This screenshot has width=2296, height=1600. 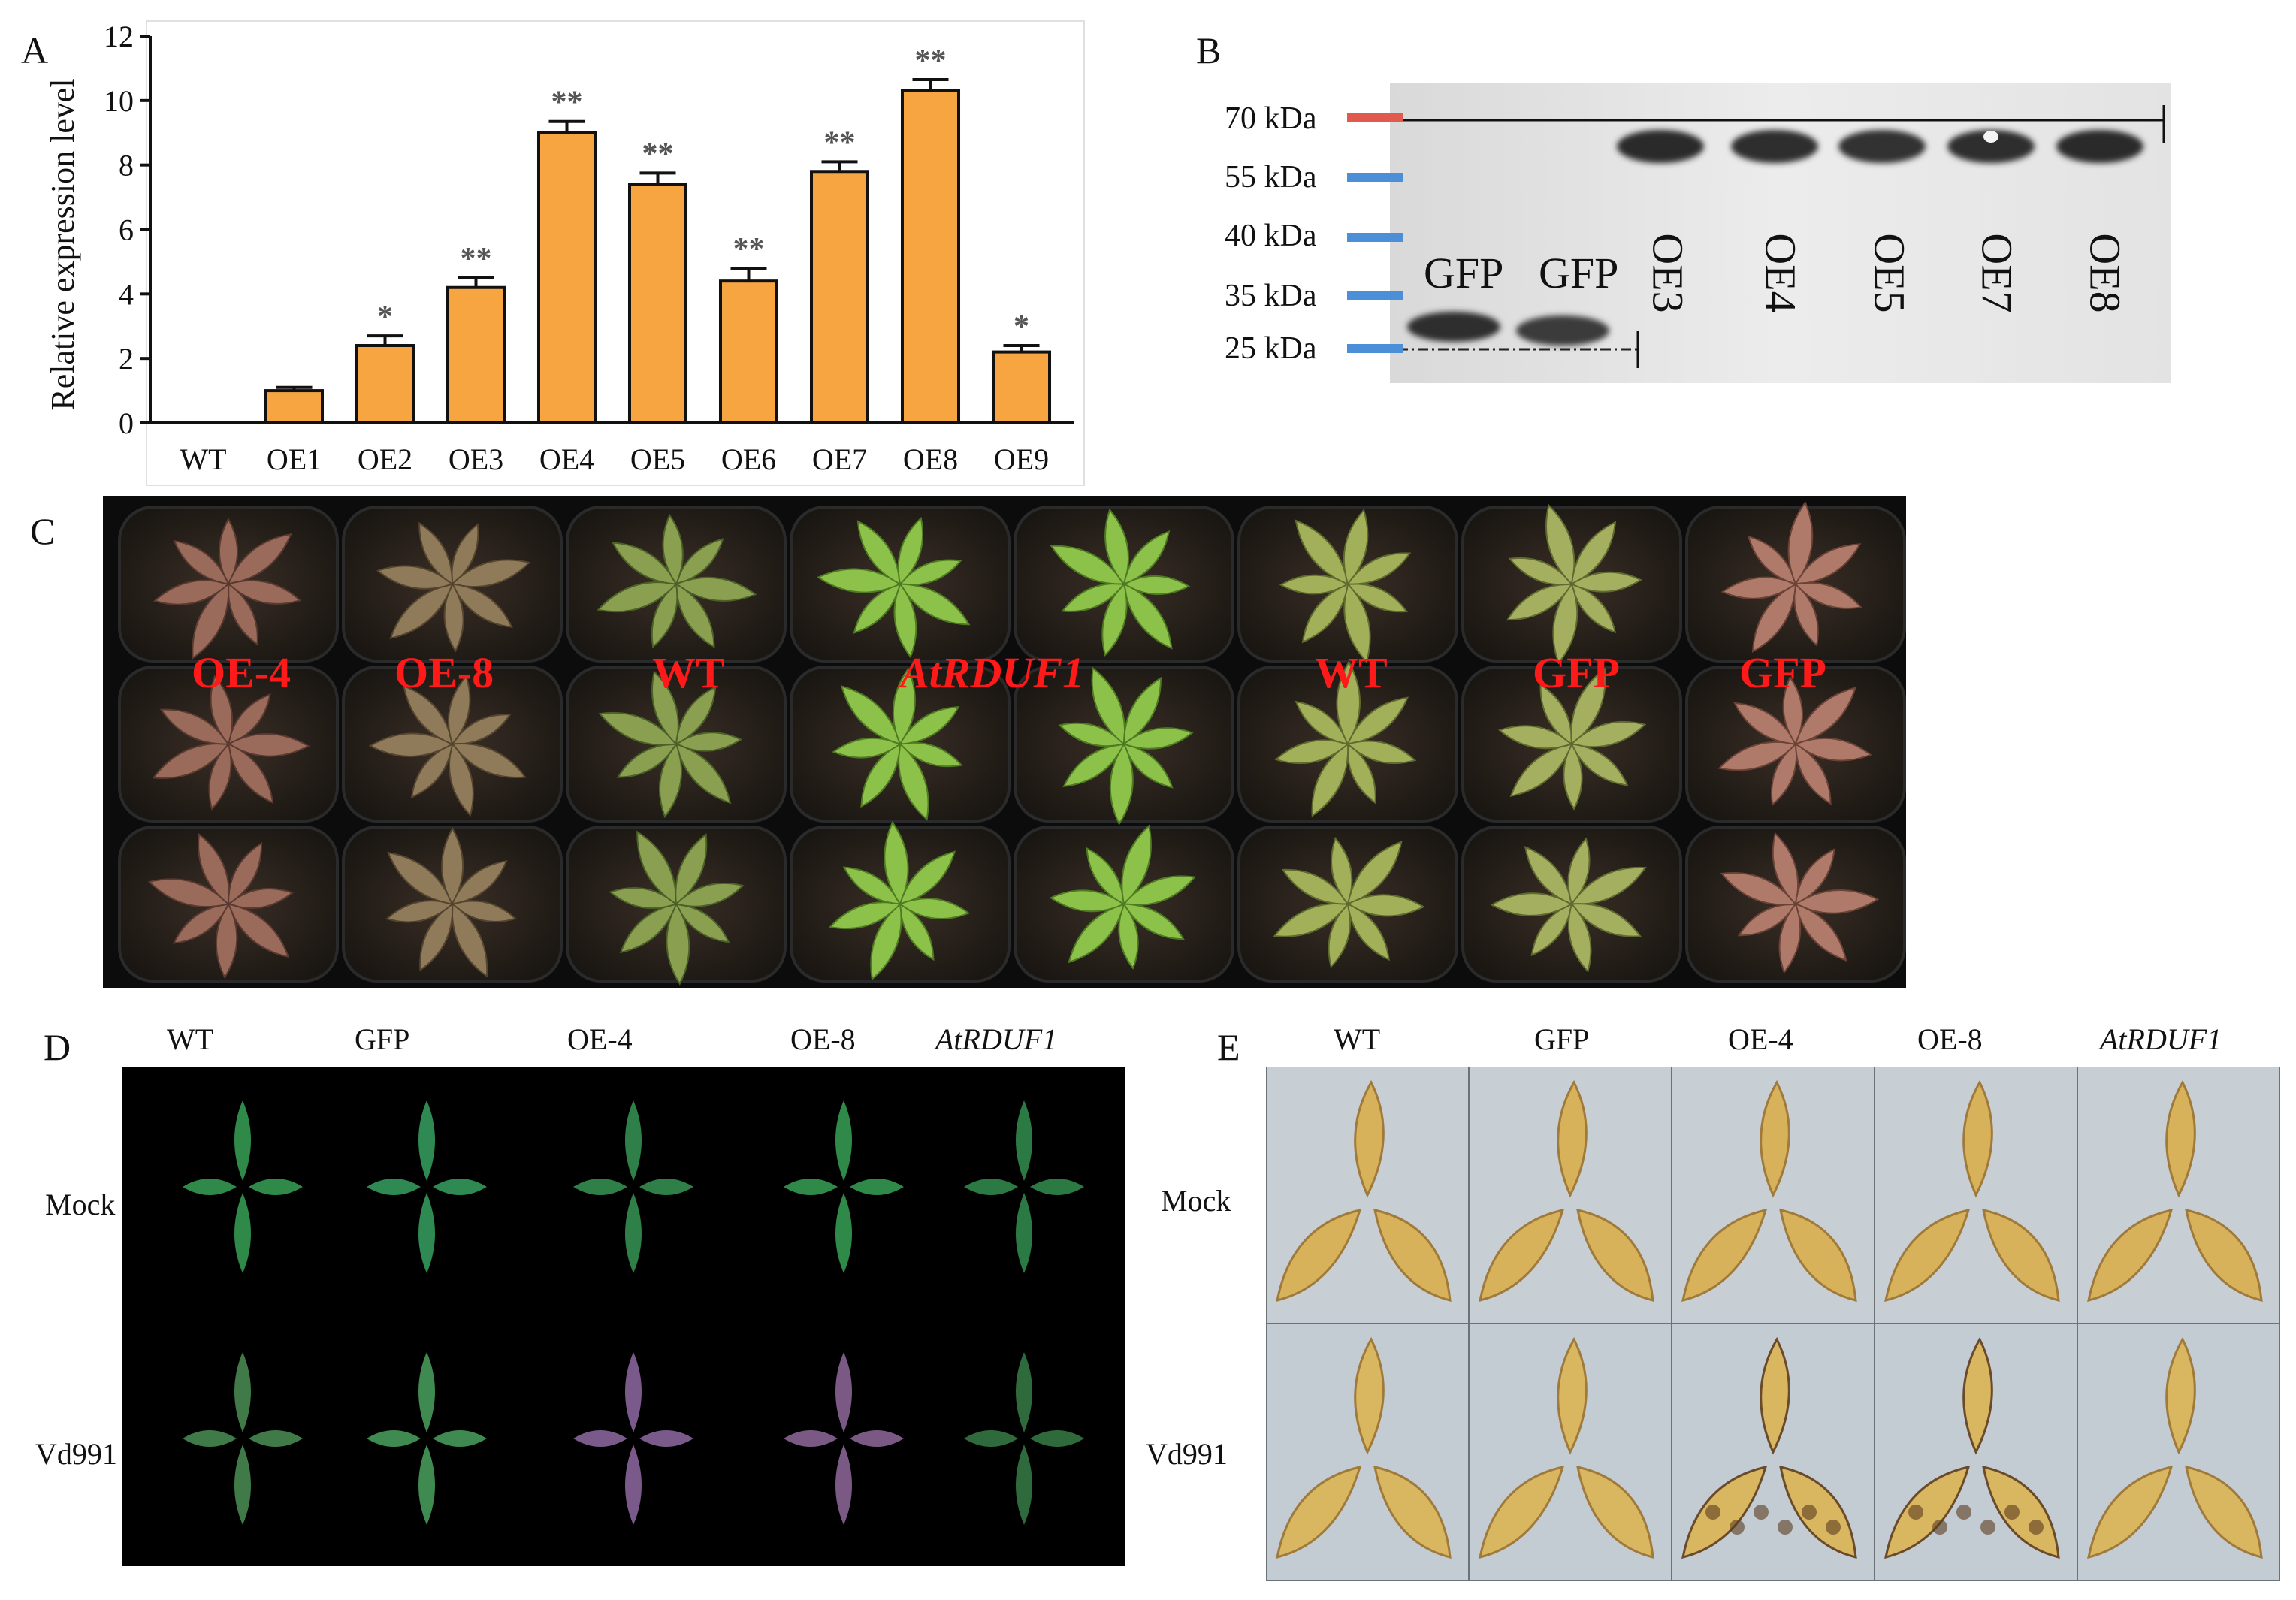 I want to click on panel-d-photo, so click(x=623, y=1316).